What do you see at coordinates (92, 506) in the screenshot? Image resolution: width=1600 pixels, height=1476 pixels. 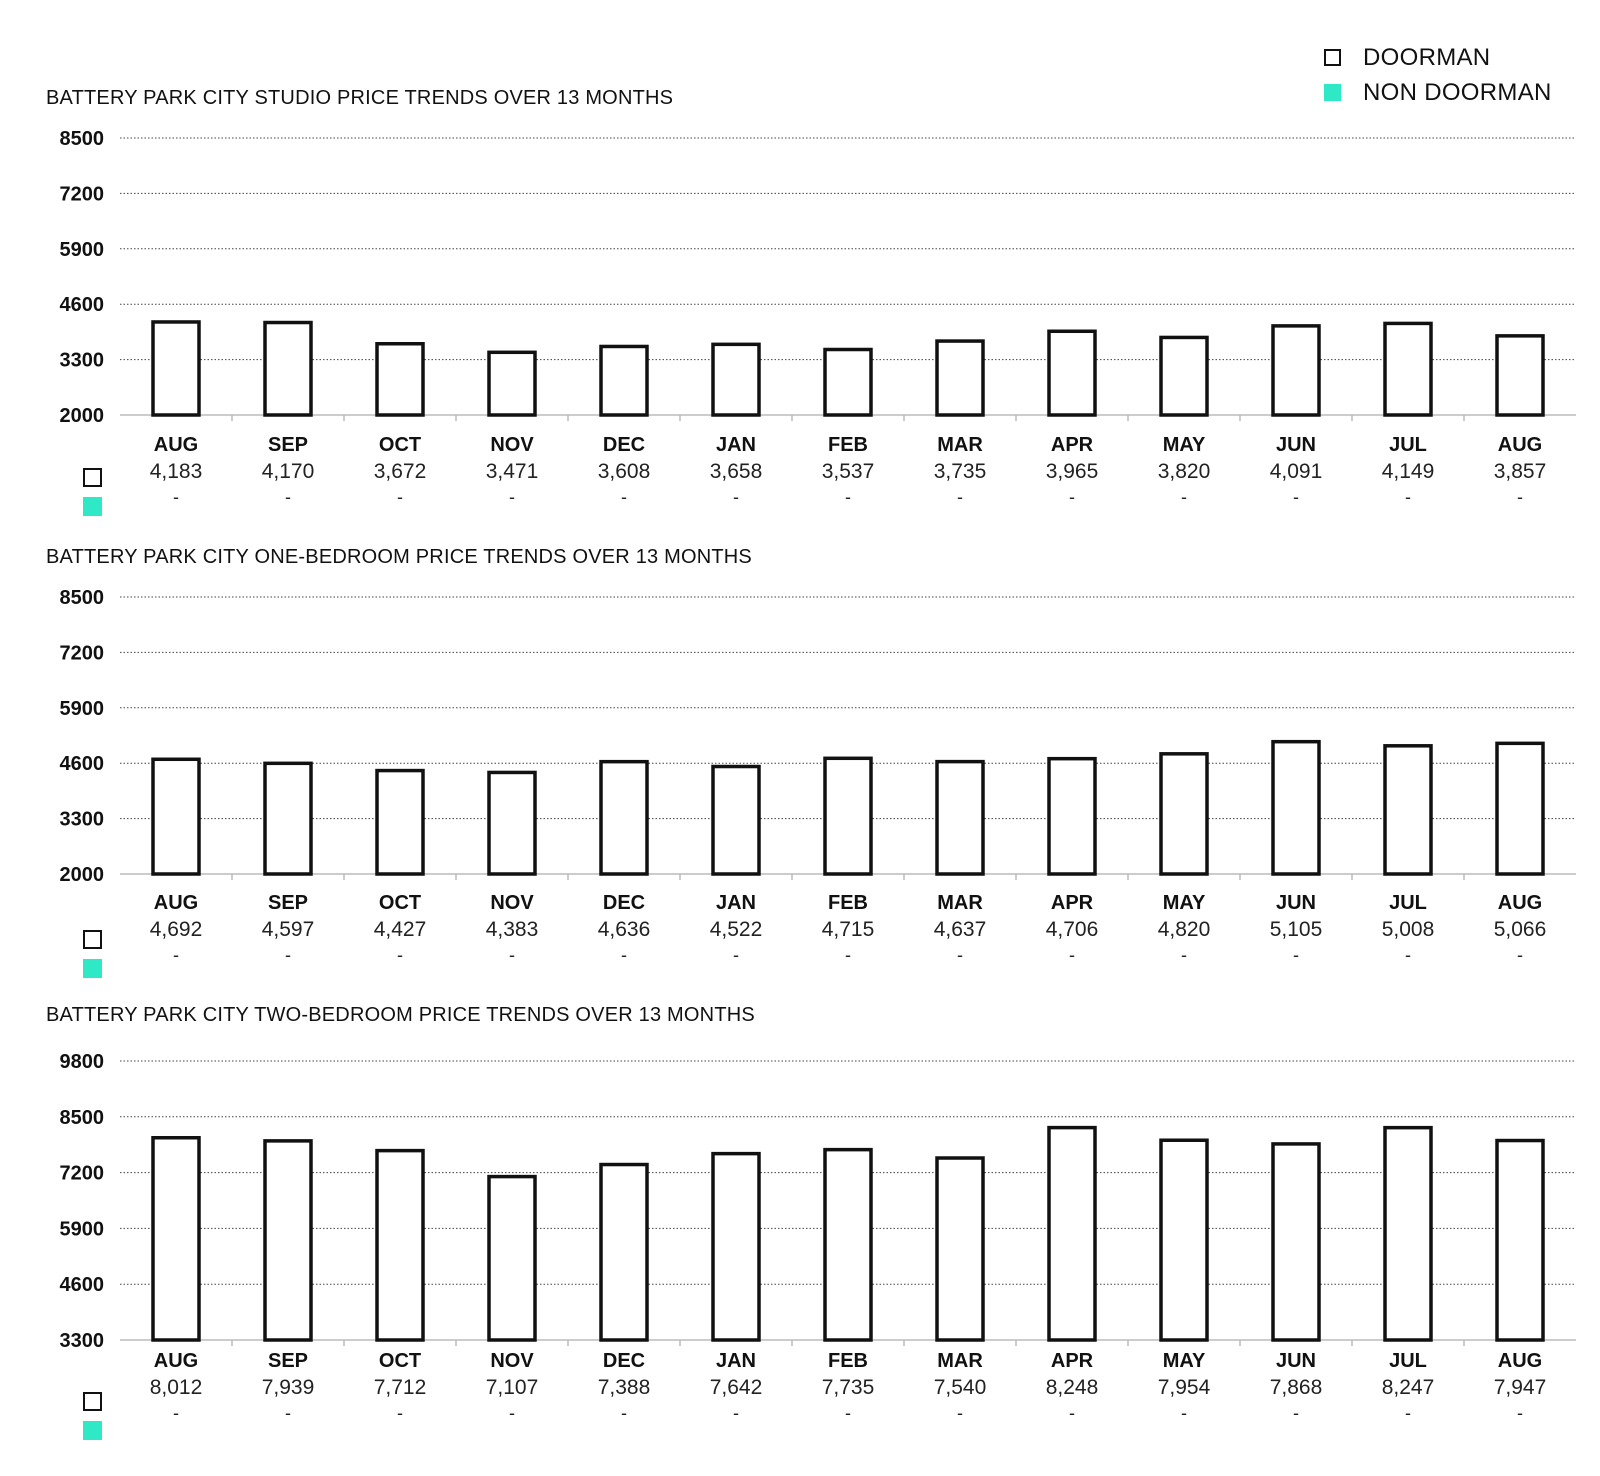 I see `row-key-non-doorman` at bounding box center [92, 506].